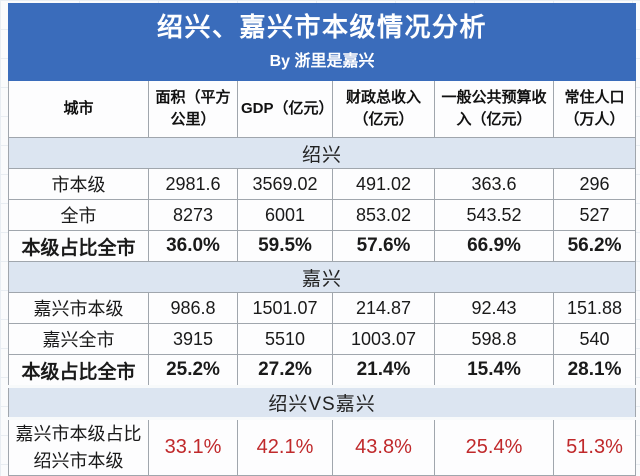 The height and width of the screenshot is (476, 640). I want to click on table-row: 嘉兴市本级 986.8 1501.07 214.87 92.43 151.88, so click(322, 308).